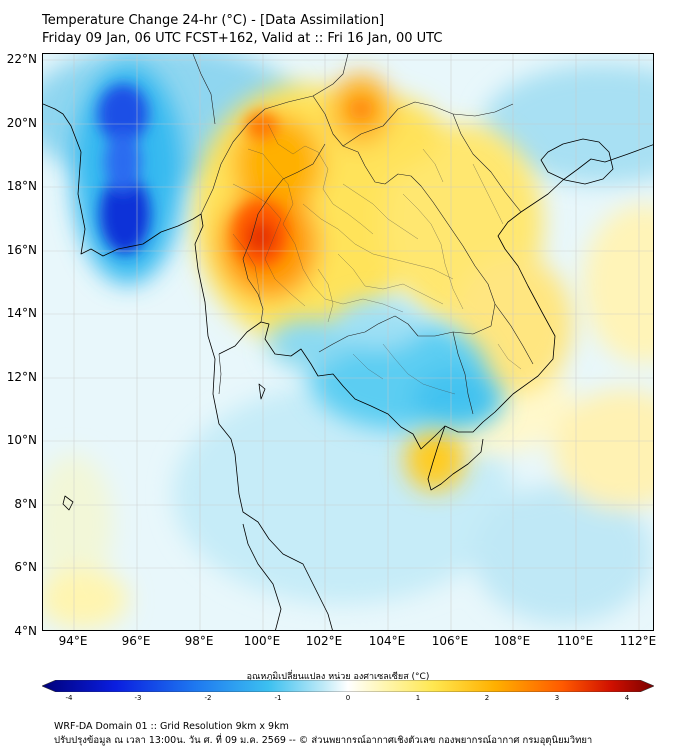 Image resolution: width=676 pixels, height=756 pixels. I want to click on colorbar-tick-3: 3, so click(557, 698).